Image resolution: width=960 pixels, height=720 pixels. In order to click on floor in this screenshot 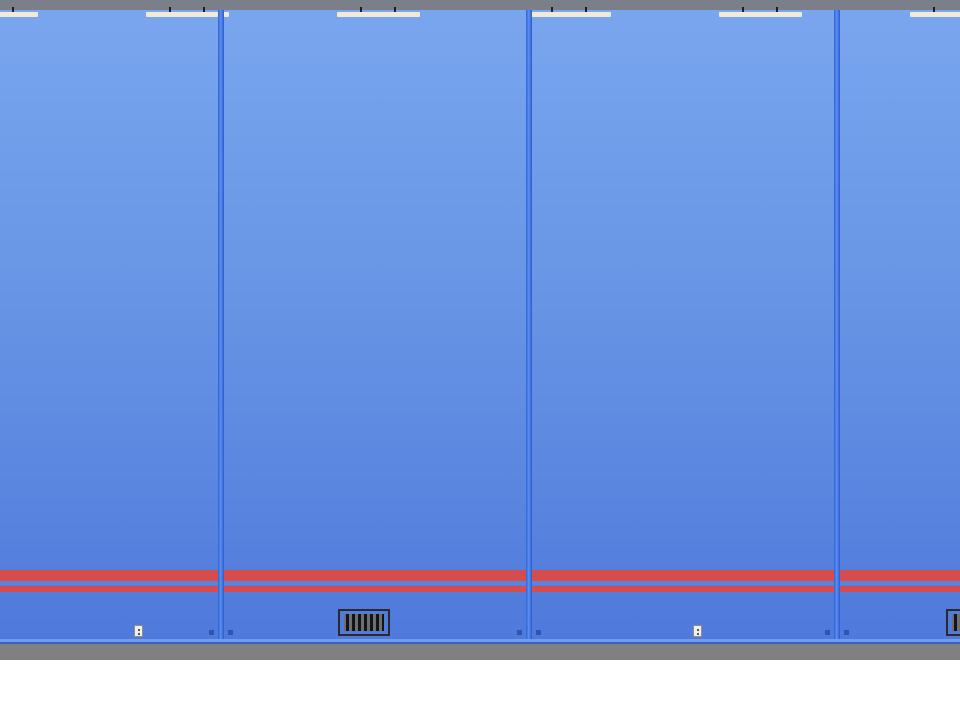, I will do `click(480, 652)`.